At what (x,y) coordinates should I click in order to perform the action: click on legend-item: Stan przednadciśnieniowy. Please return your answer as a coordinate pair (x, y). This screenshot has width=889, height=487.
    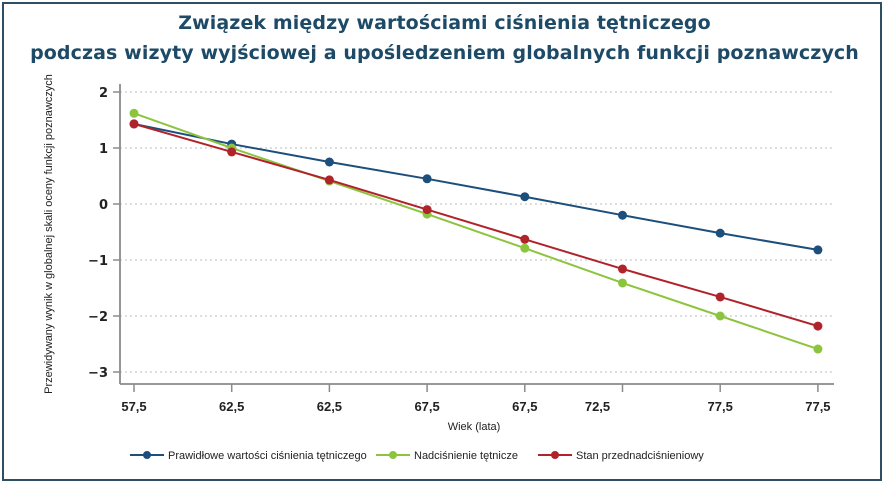
    Looking at the image, I should click on (621, 456).